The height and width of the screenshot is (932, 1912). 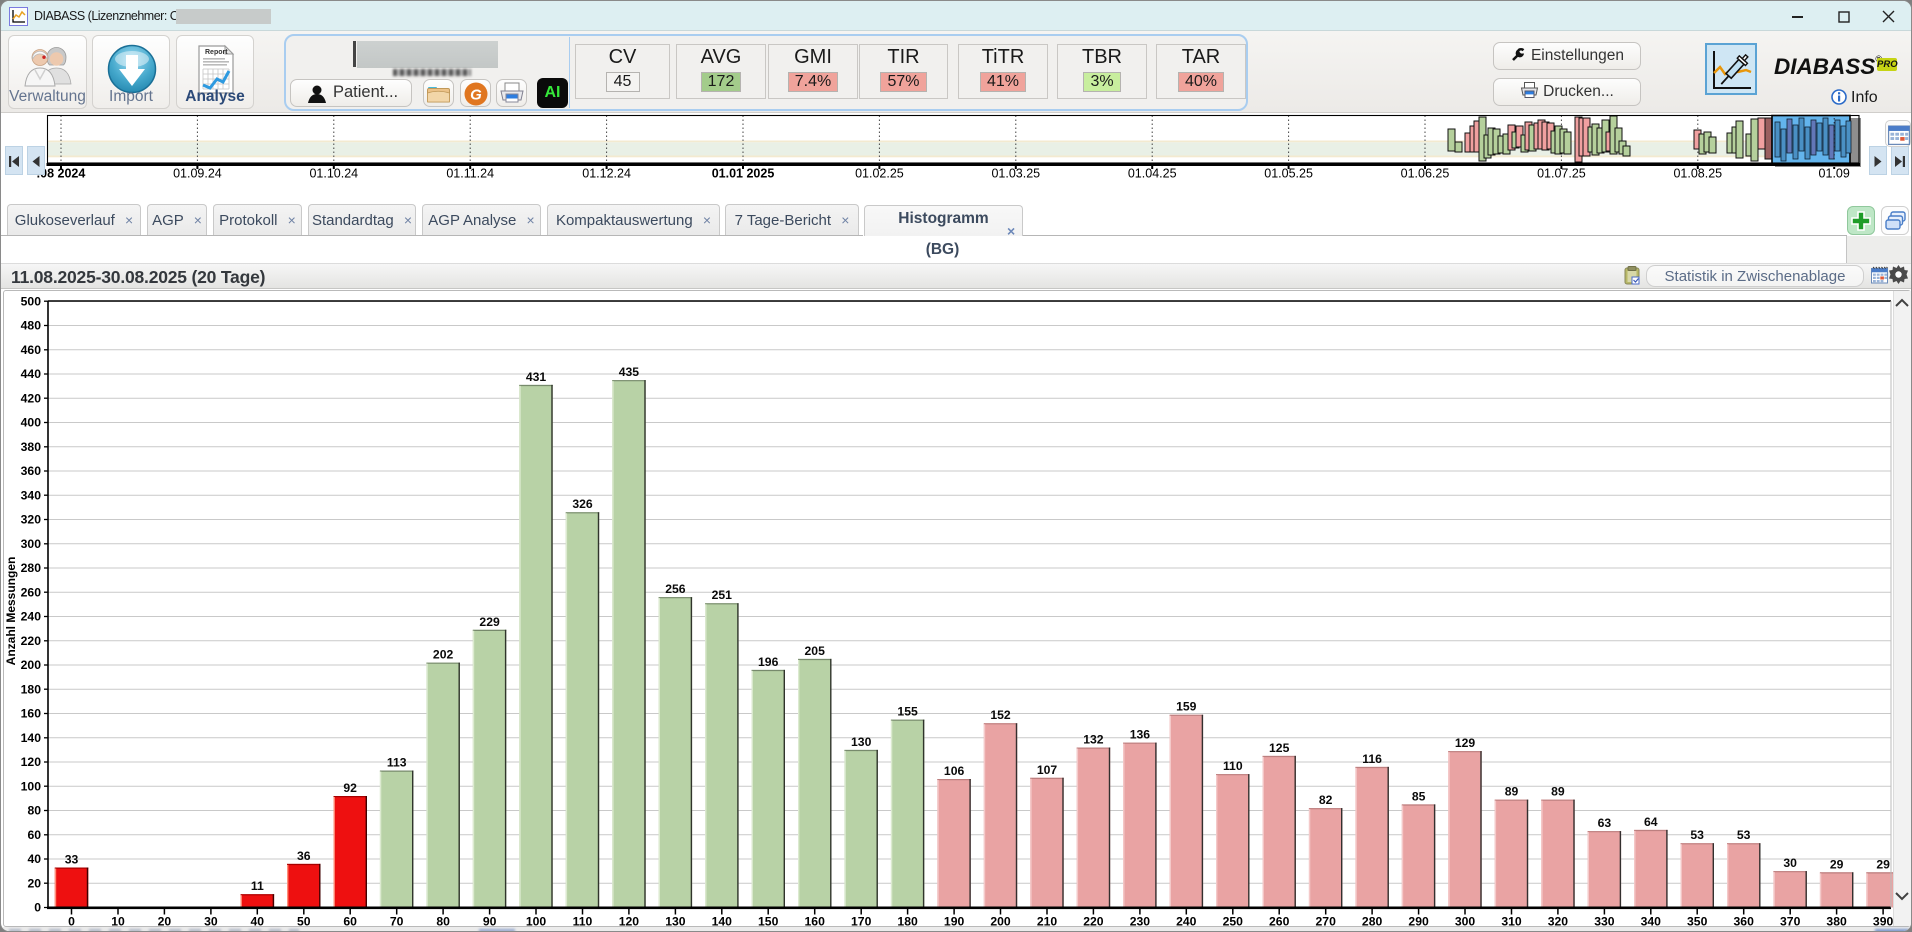 I want to click on svg-text: 390, so click(x=1883, y=922).